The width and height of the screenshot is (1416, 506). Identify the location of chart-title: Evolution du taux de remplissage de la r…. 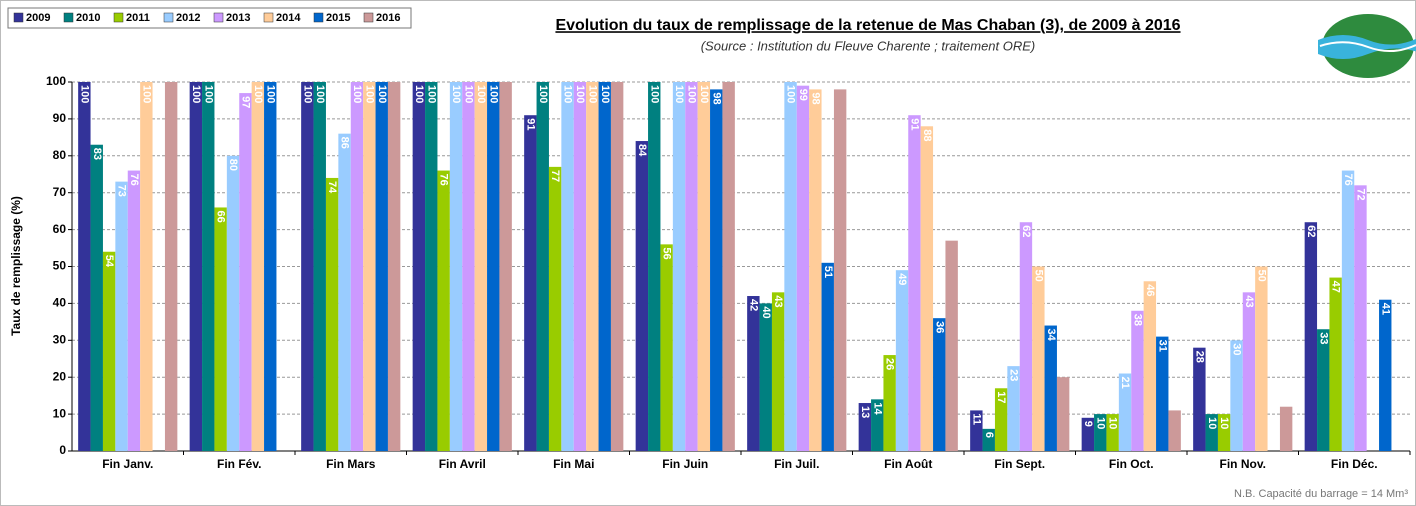
(867, 25).